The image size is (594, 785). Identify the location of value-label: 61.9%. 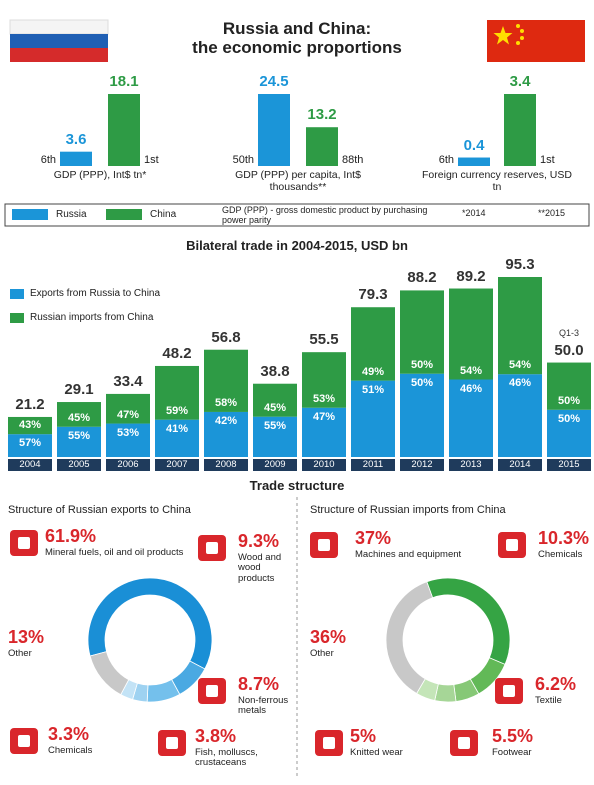
(71, 536).